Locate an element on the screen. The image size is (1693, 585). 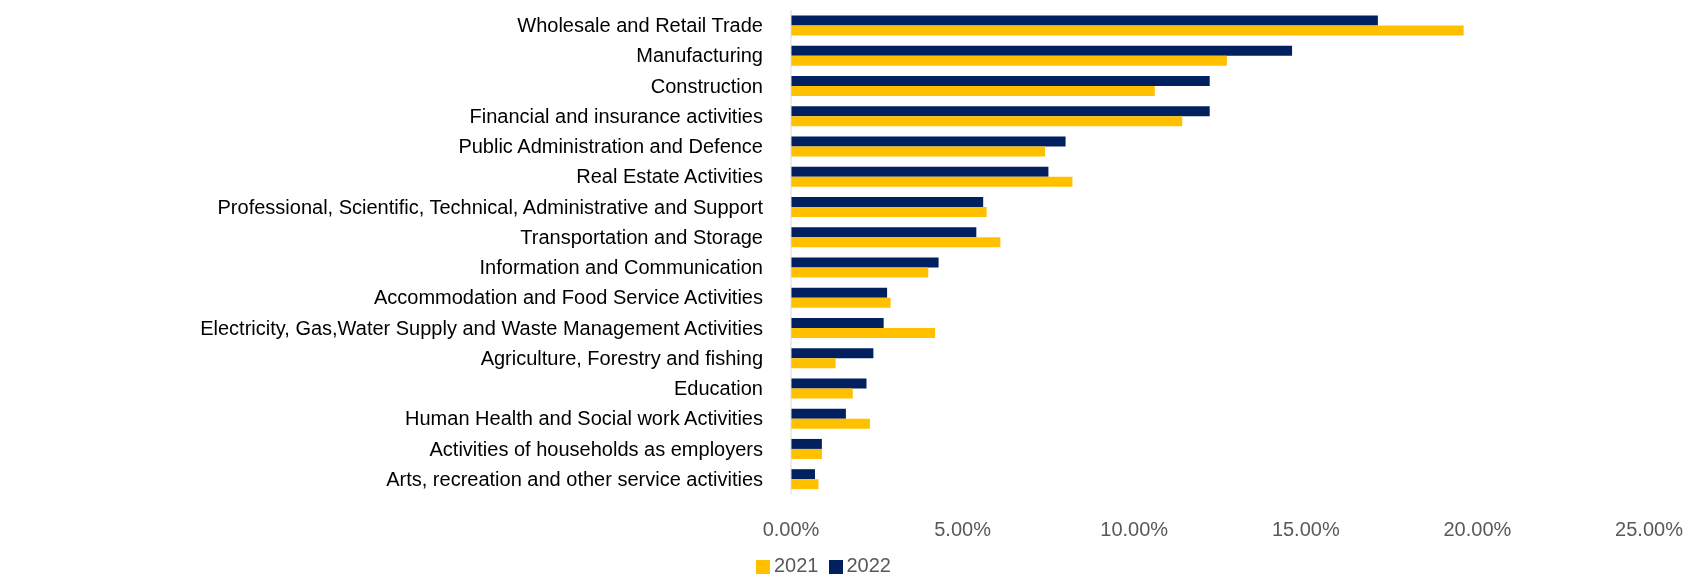
x-tick-label: 0.00% is located at coordinates (791, 529).